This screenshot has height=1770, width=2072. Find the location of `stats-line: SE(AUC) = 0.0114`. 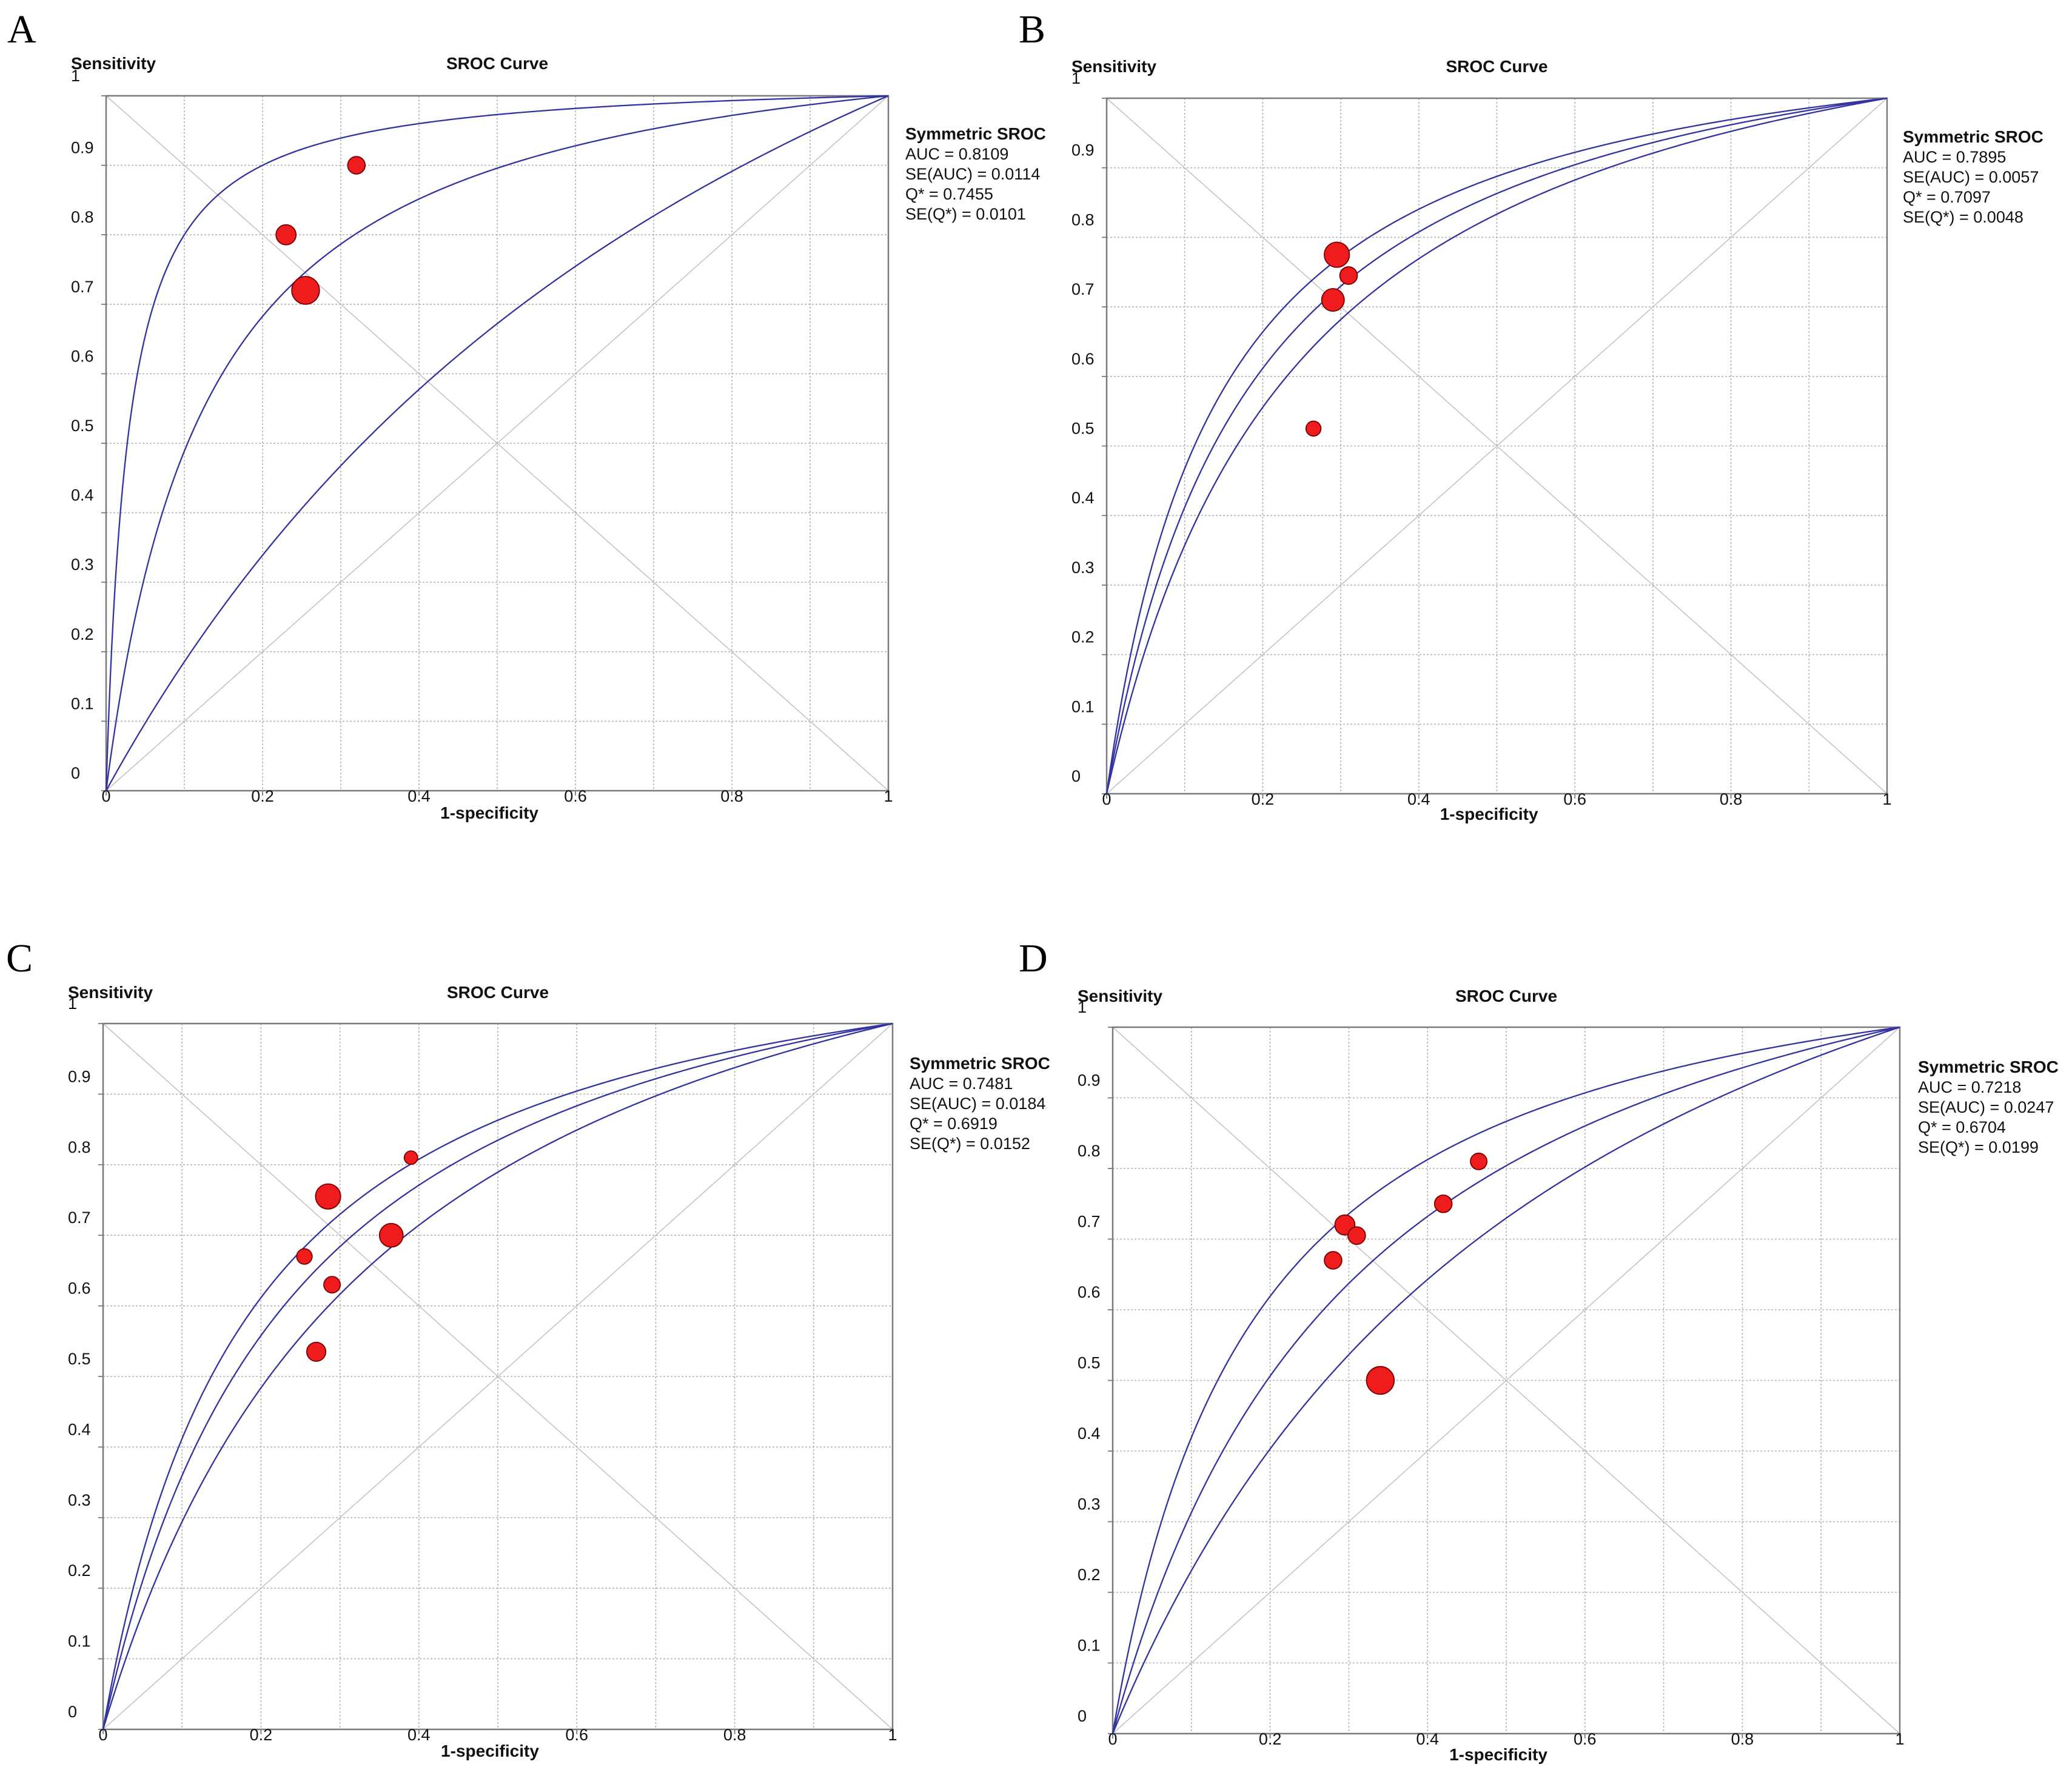

stats-line: SE(AUC) = 0.0114 is located at coordinates (972, 174).